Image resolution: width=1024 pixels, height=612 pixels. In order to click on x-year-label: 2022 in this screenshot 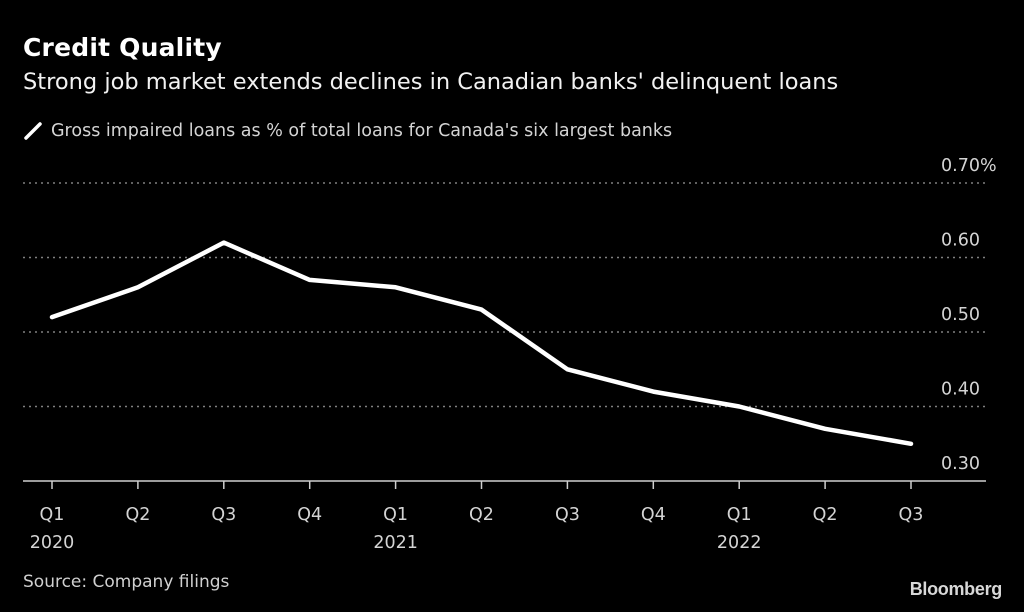, I will do `click(739, 543)`.